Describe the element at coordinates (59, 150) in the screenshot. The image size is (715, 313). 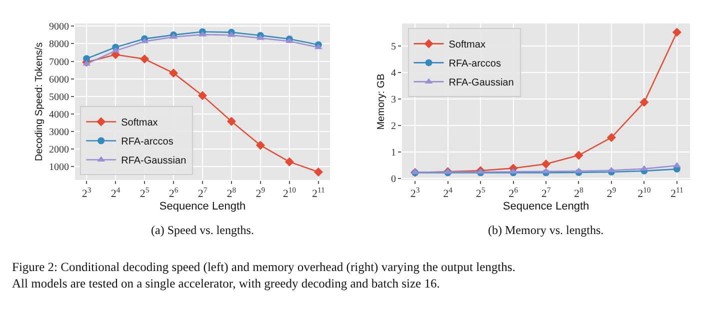
I see `y-tick-label: 2000` at that location.